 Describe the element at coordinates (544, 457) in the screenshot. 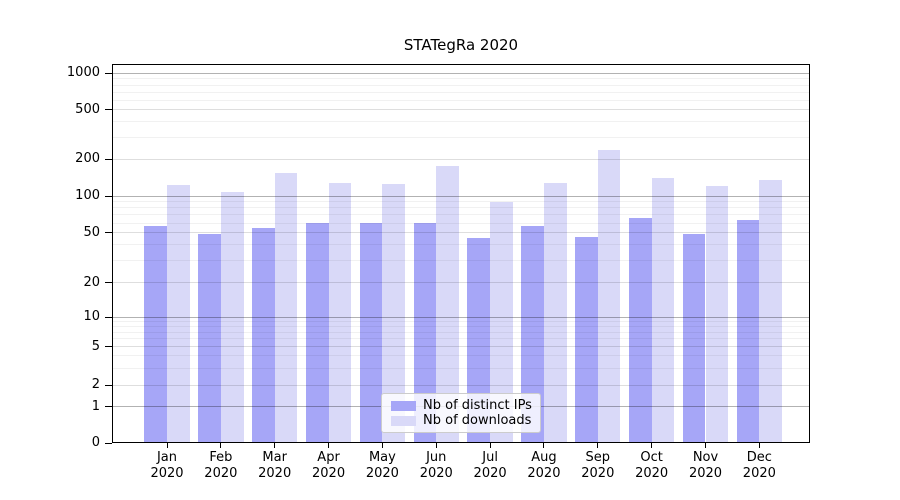

I see `x-tick-month: Aug` at that location.